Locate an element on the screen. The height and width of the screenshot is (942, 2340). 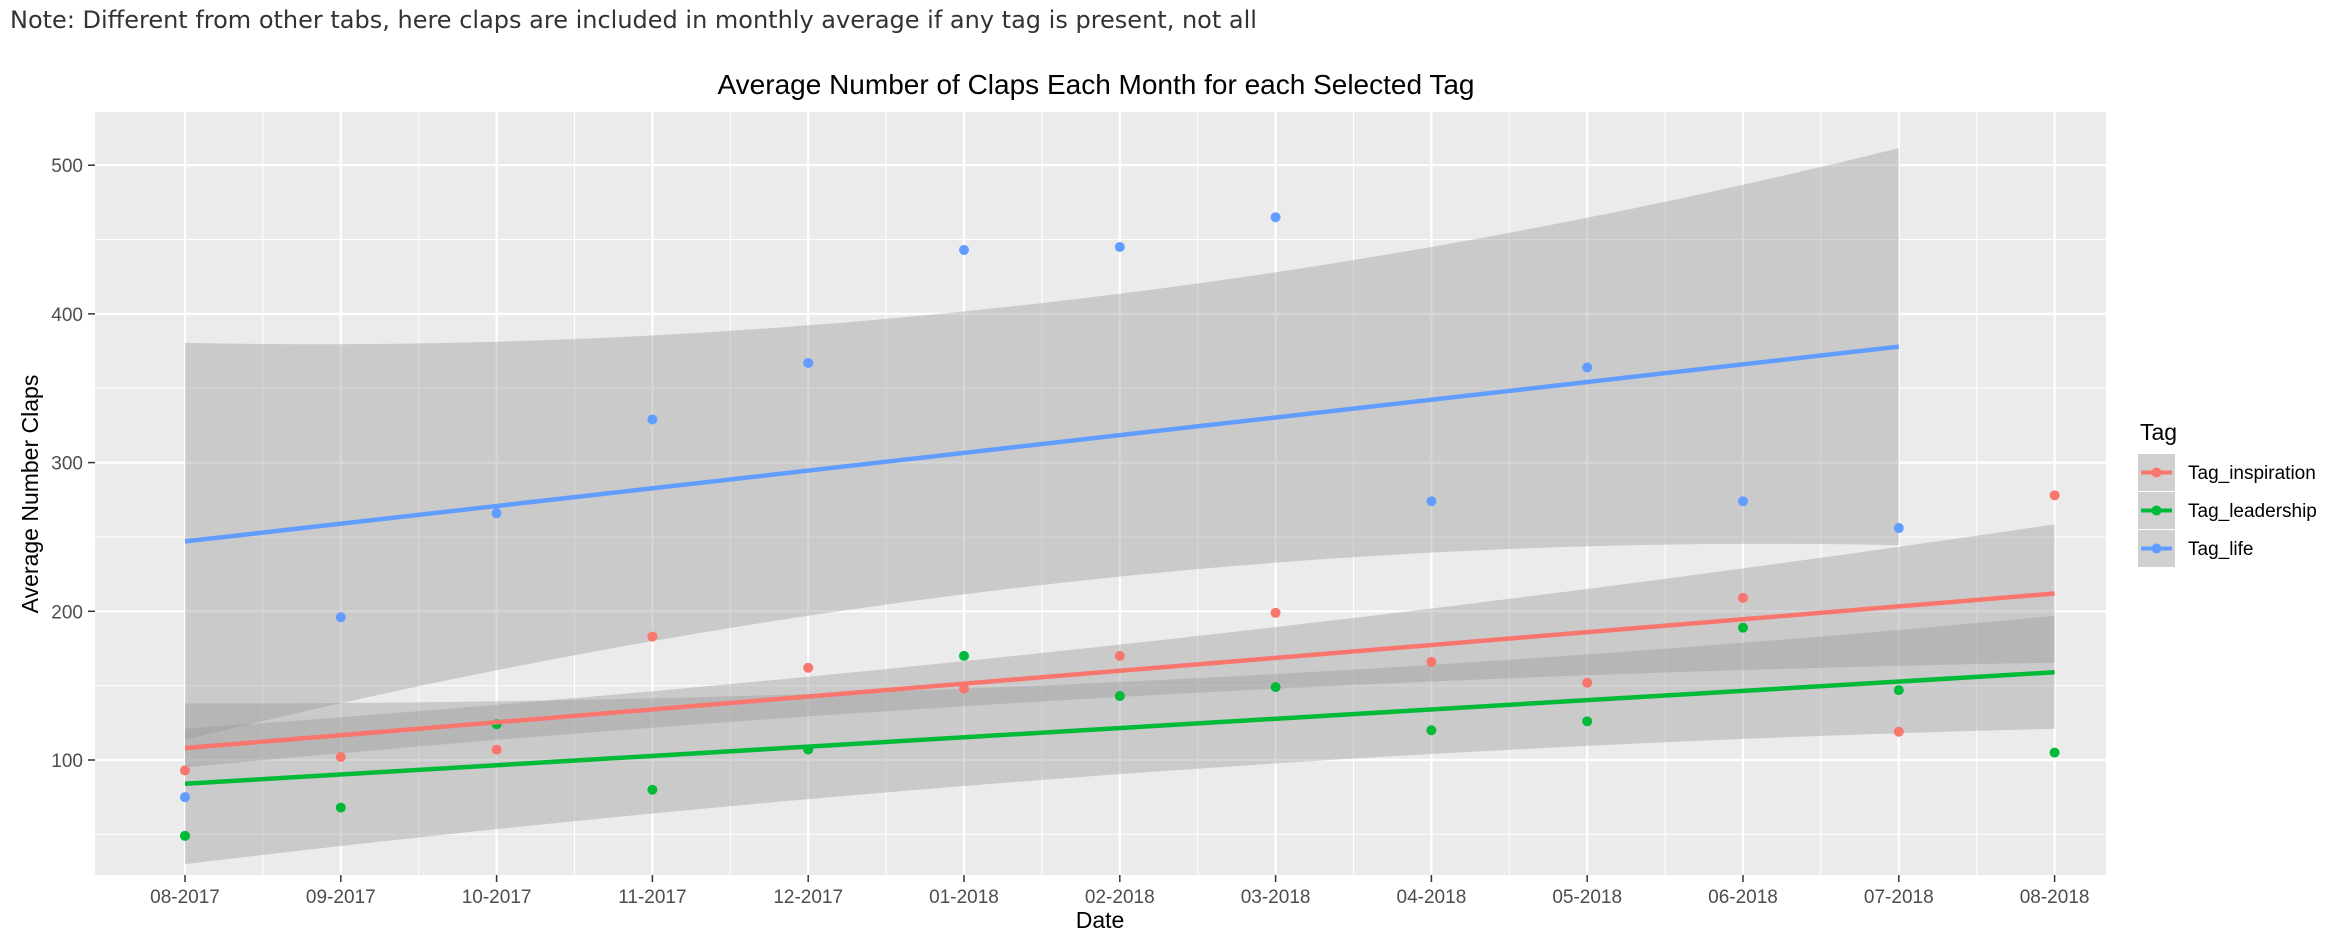
y-tick-label: 300 is located at coordinates (67, 464).